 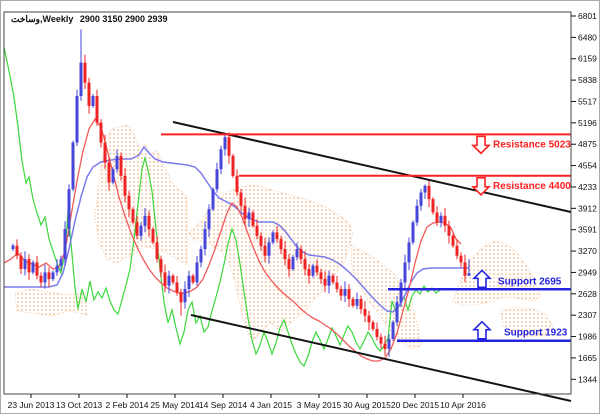 What do you see at coordinates (463, 405) in the screenshot?
I see `x-axis-label: 10 Apr 2016` at bounding box center [463, 405].